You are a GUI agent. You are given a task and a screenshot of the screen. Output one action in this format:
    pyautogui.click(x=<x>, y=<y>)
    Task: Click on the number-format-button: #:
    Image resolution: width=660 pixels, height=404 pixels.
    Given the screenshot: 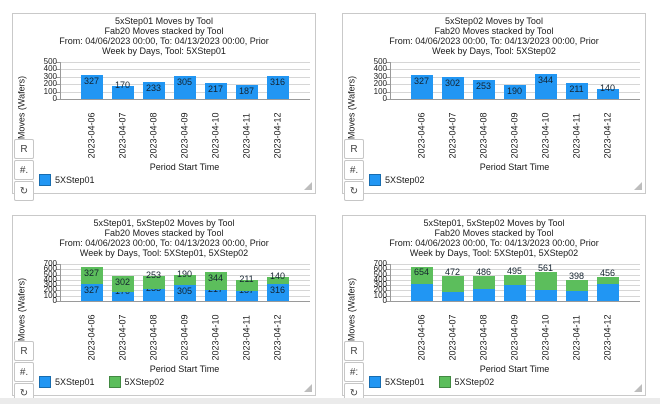 What is the action you would take?
    pyautogui.click(x=354, y=372)
    